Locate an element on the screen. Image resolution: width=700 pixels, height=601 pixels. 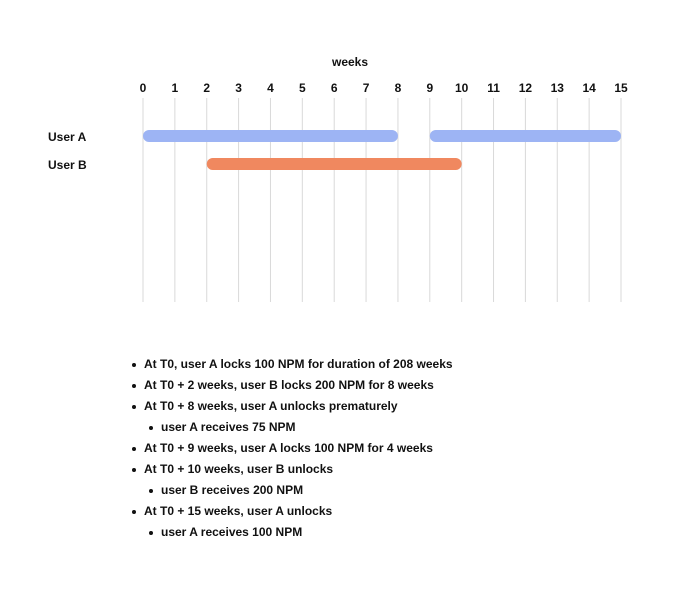
x-tick-label-7: 7 is located at coordinates (366, 88).